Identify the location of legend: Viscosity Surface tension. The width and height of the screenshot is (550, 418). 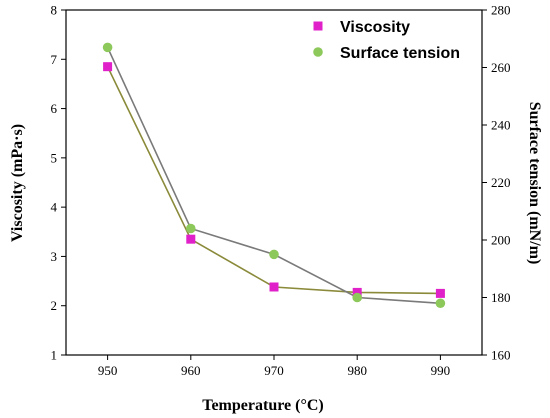
(386, 40).